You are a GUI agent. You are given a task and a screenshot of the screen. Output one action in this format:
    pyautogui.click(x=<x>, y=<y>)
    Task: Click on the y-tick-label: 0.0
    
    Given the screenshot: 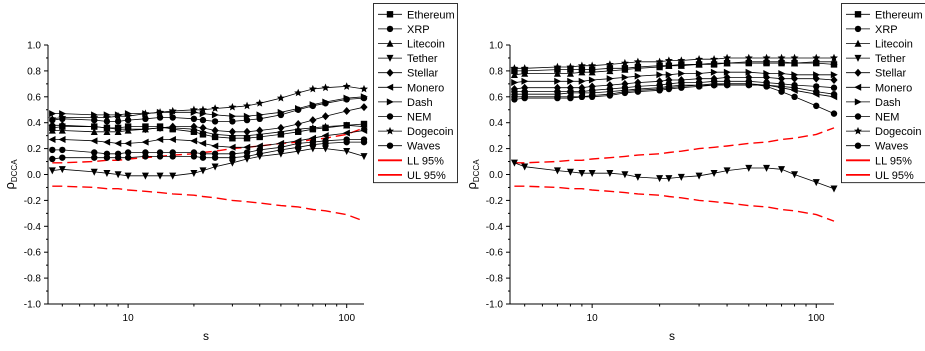 What is the action you would take?
    pyautogui.click(x=34, y=175)
    